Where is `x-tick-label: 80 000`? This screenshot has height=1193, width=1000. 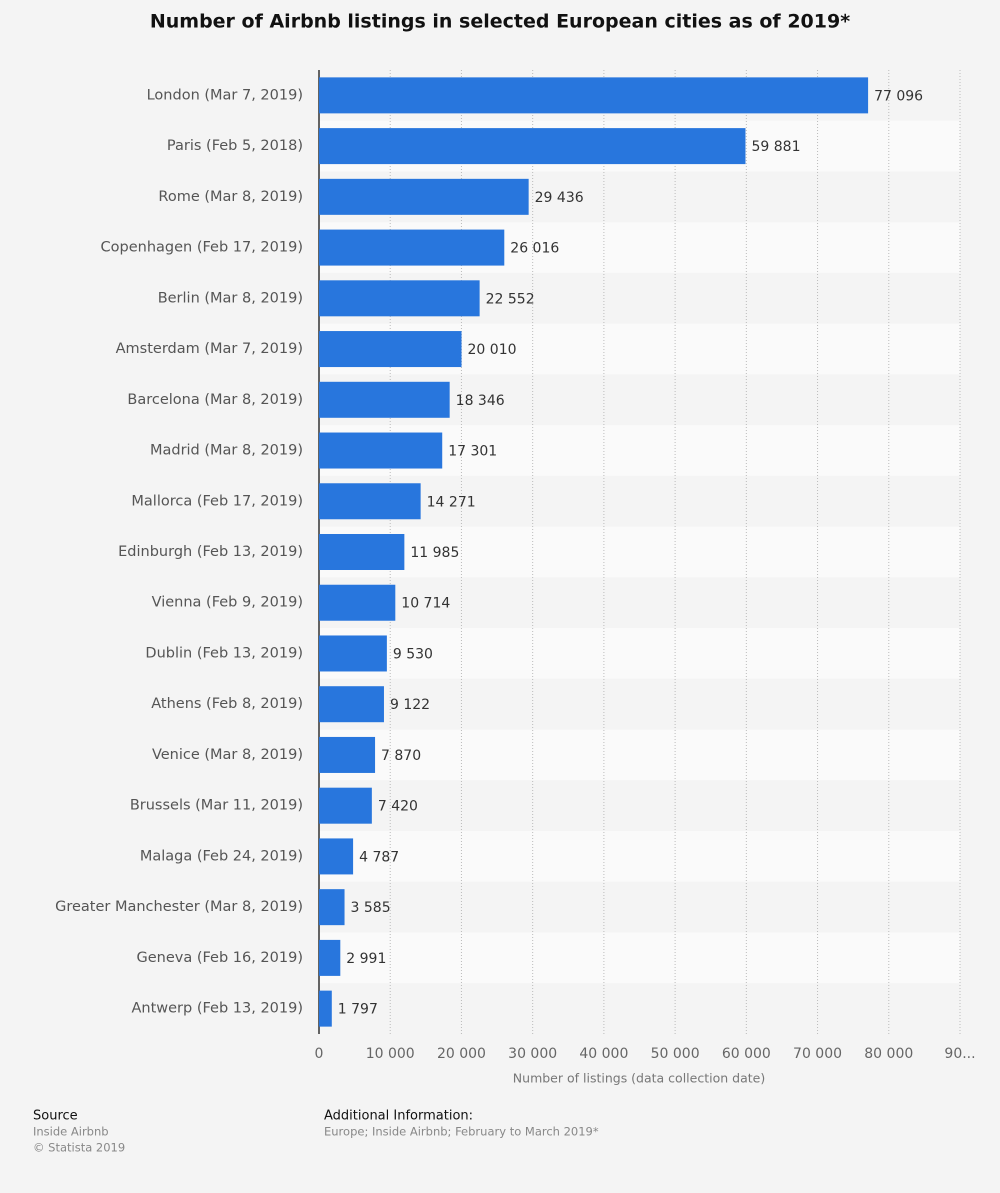
x-tick-label: 80 000 is located at coordinates (888, 1054).